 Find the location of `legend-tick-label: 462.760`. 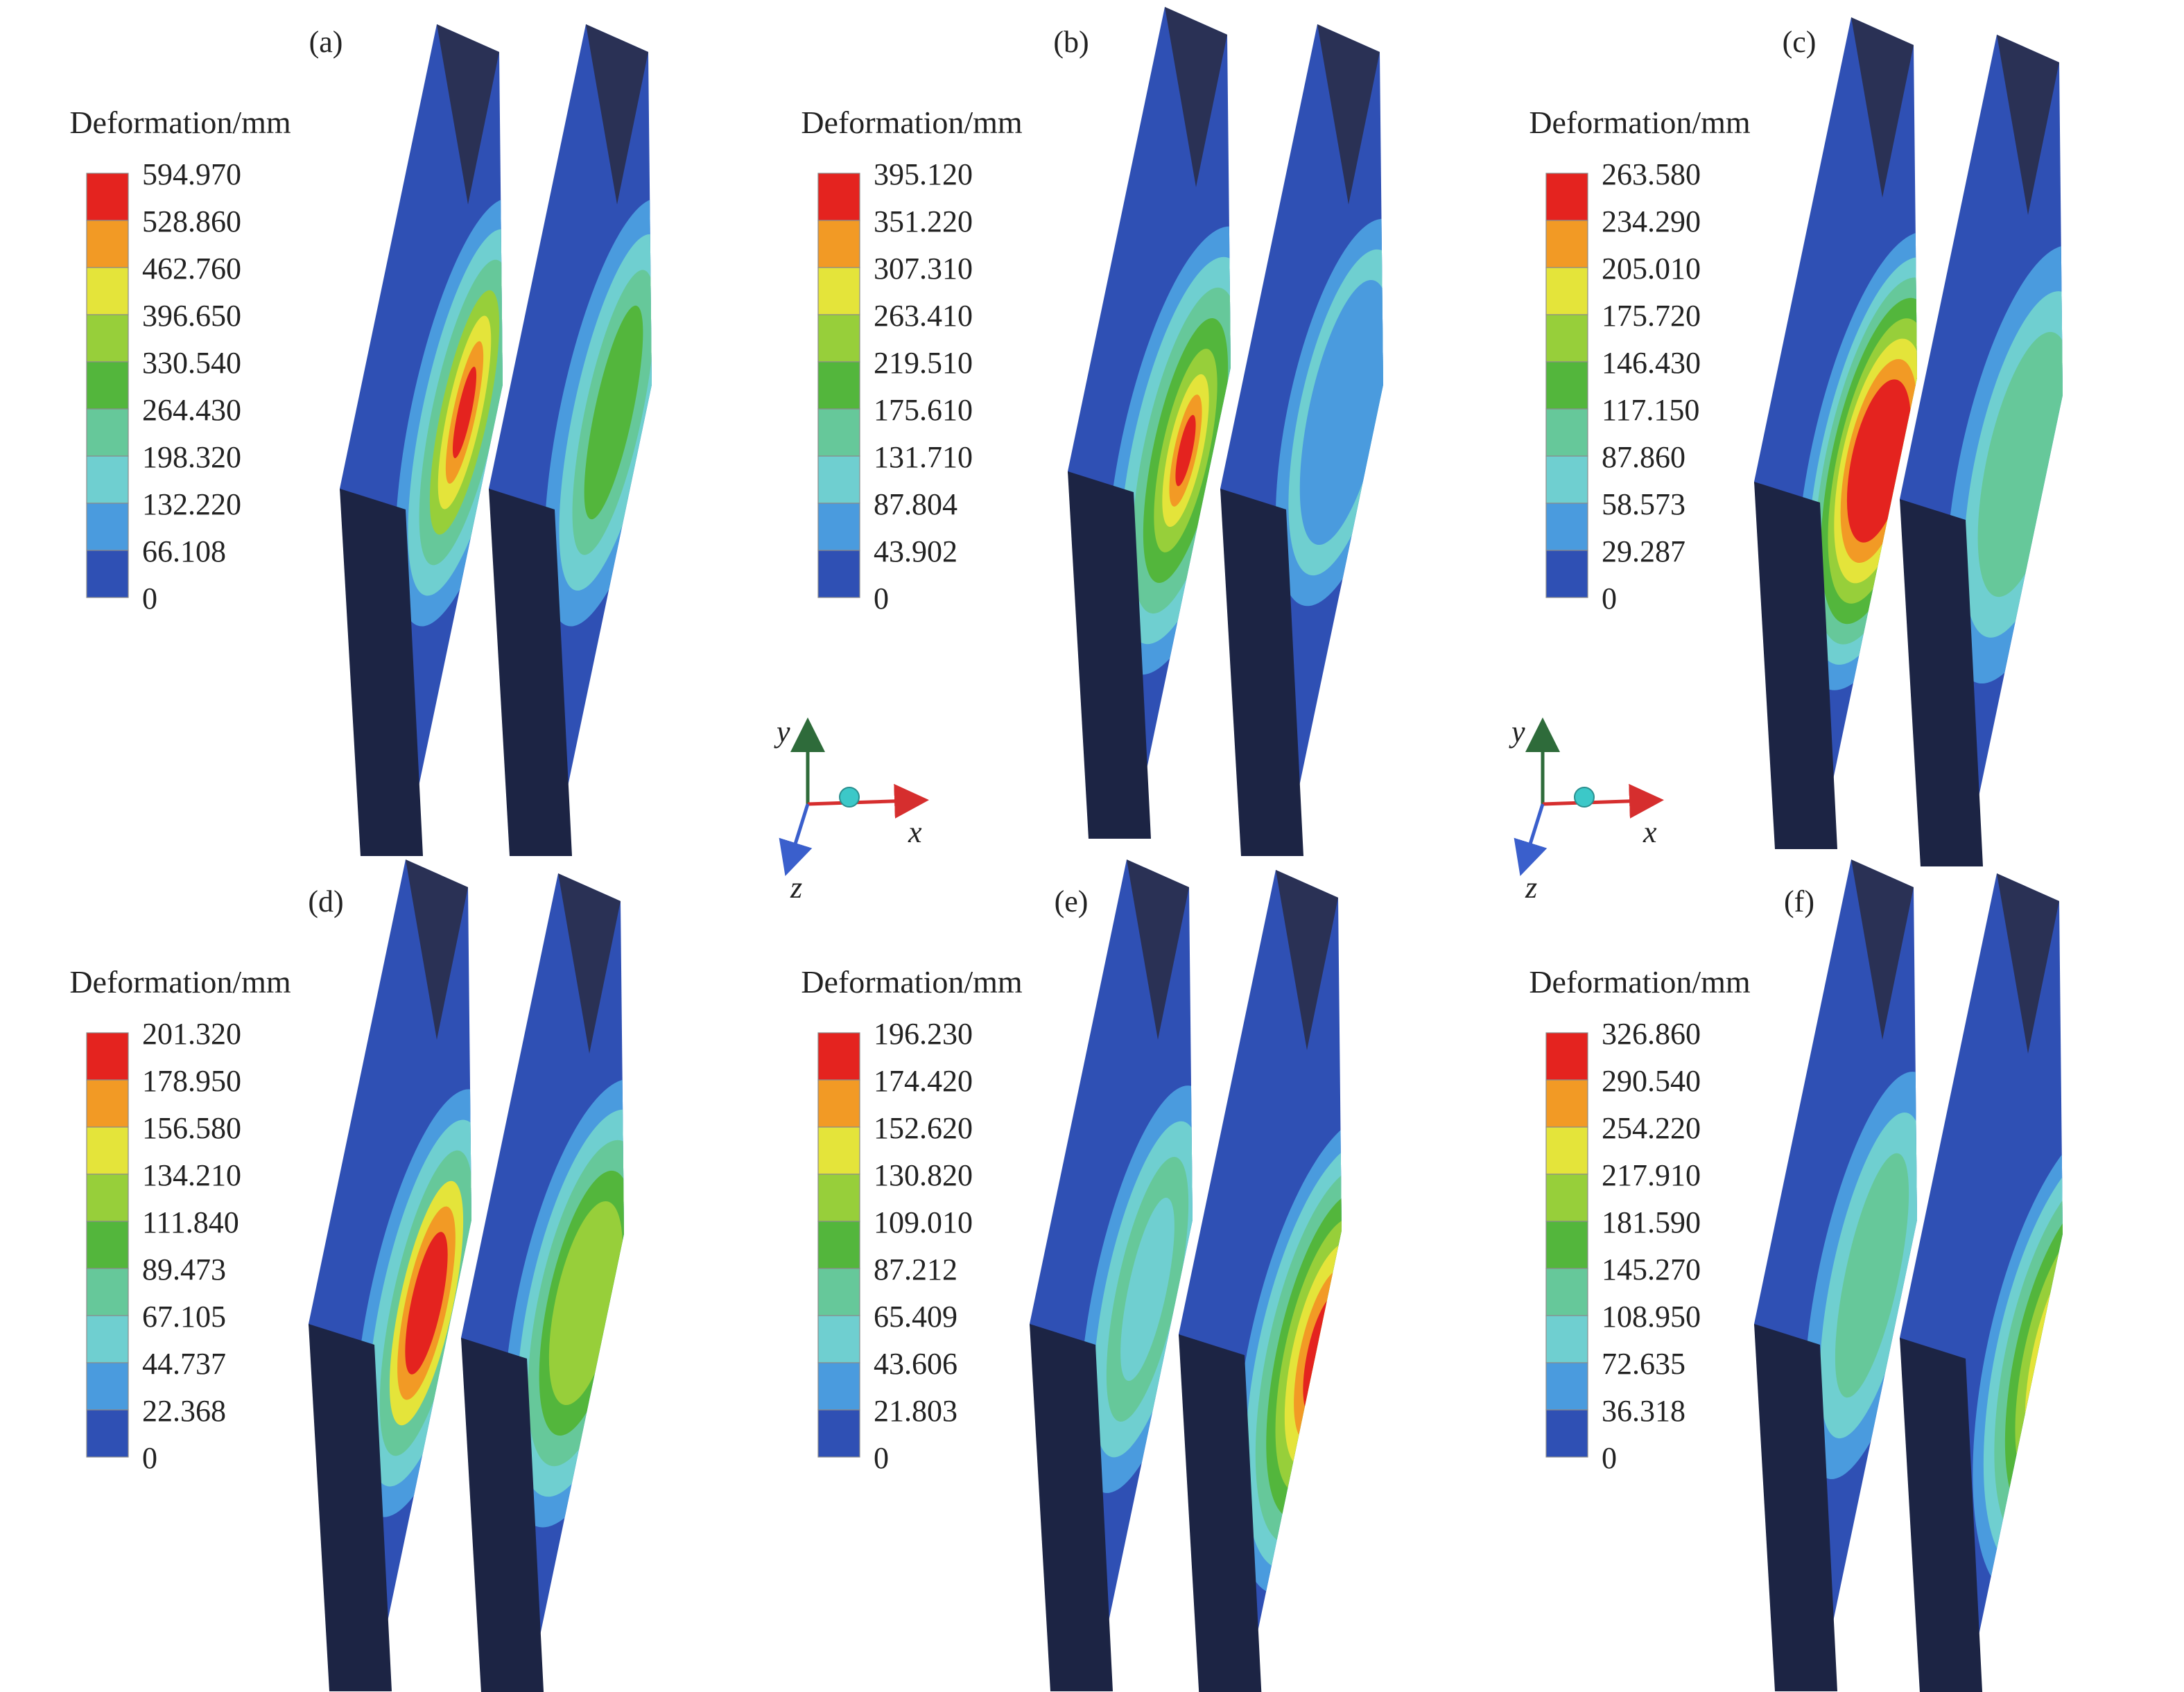

legend-tick-label: 462.760 is located at coordinates (192, 269).